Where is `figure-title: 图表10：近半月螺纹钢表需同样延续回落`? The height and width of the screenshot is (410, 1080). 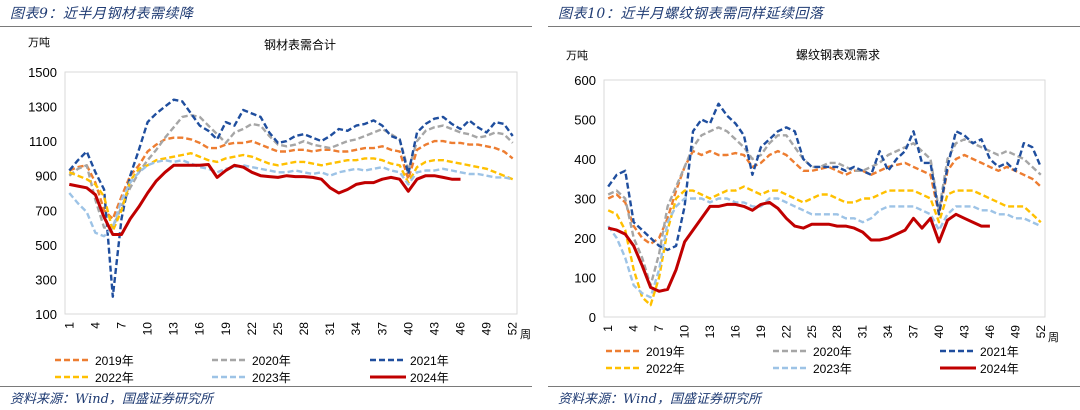
figure-title: 图表10：近半月螺纹钢表需同样延续回落 is located at coordinates (691, 14).